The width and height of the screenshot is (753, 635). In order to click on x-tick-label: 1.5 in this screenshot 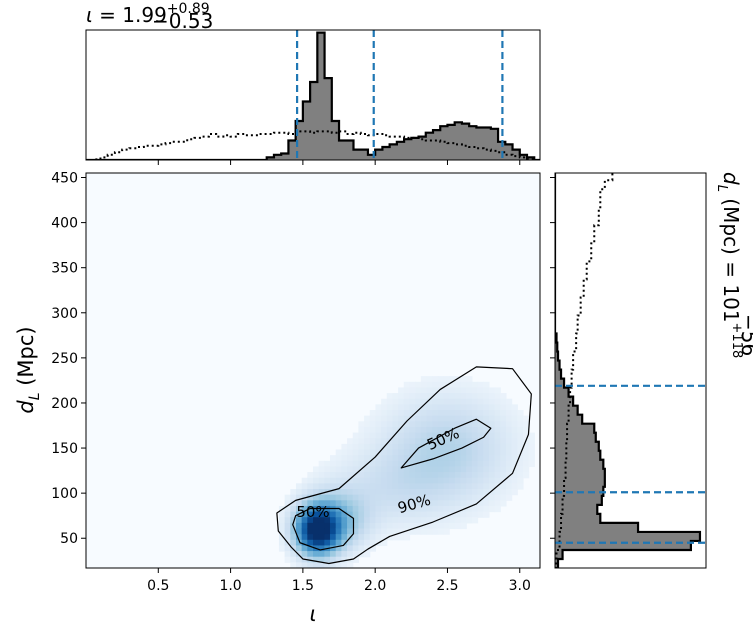, I will do `click(303, 586)`.